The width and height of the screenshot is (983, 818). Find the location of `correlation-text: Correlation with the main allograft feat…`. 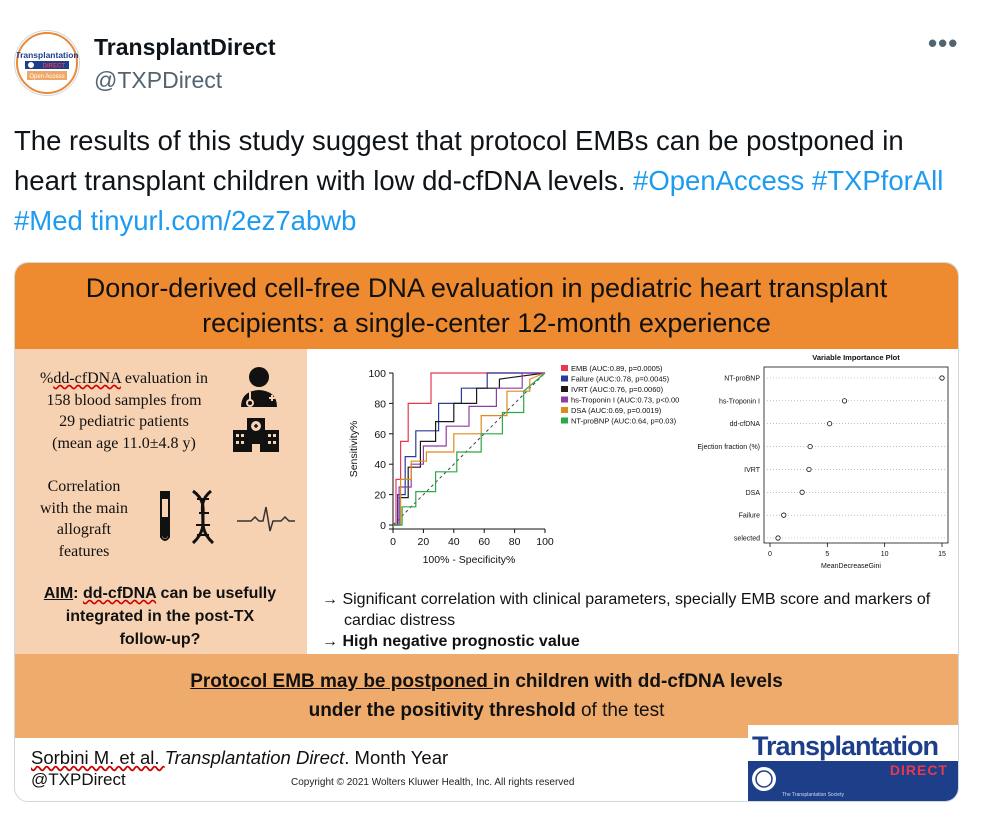

correlation-text: Correlation with the main allograft feat… is located at coordinates (84, 519).